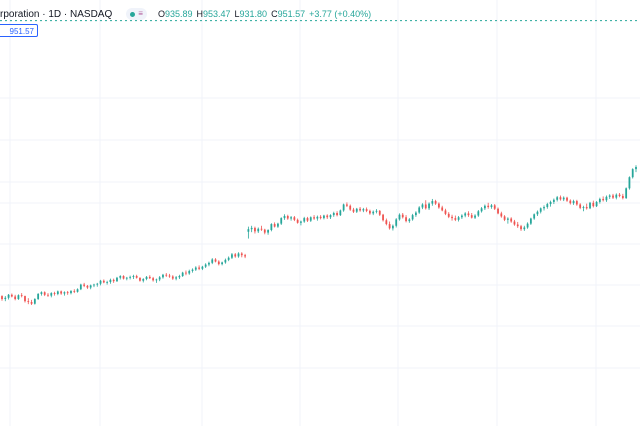 The image size is (640, 426). Describe the element at coordinates (56, 14) in the screenshot. I see `symbol-title: rporation · 1D · NASDAQ` at that location.